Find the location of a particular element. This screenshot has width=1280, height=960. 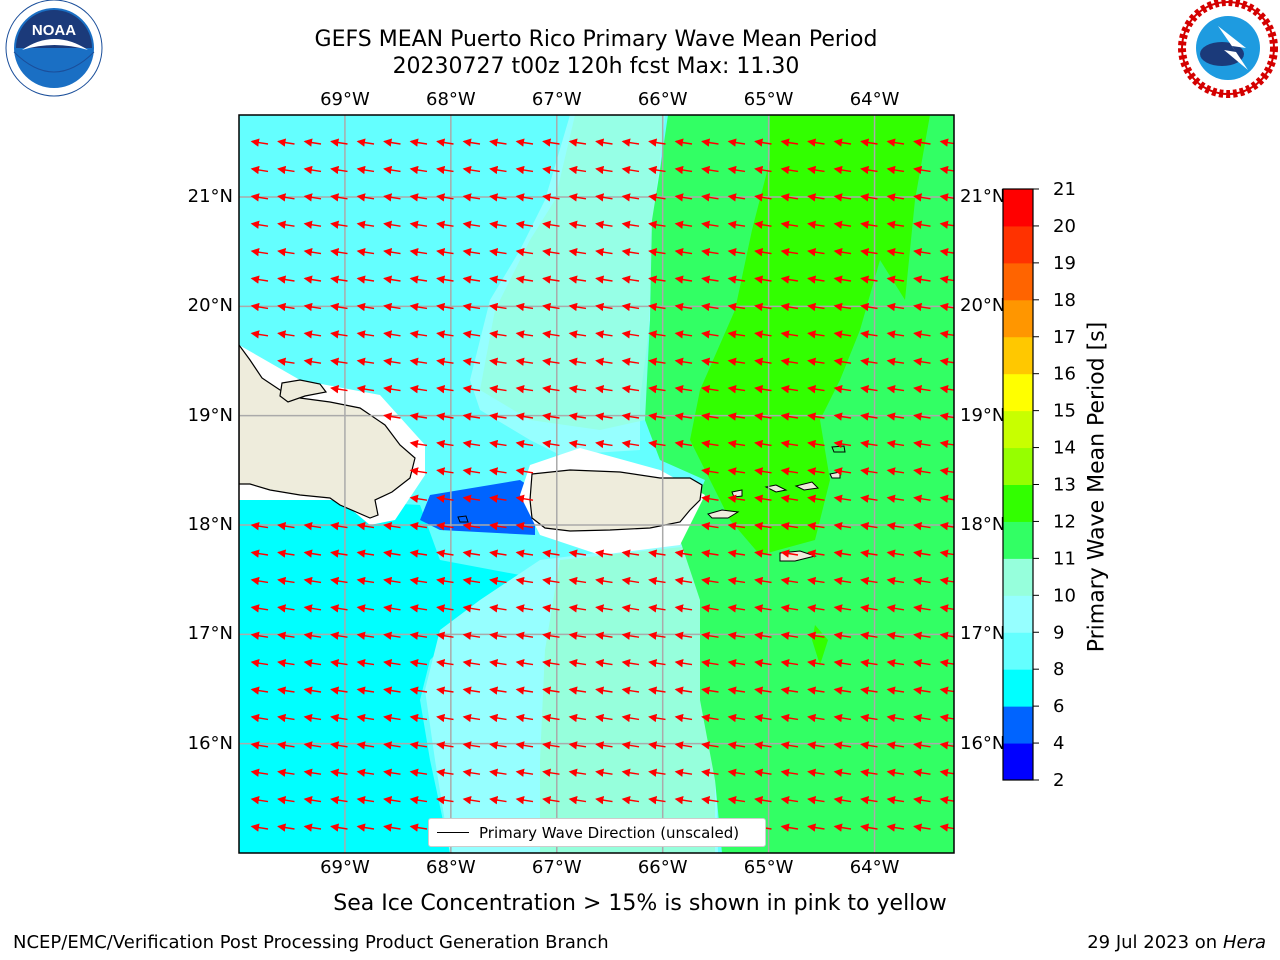

lat-tick-label: 17°N is located at coordinates (210, 634).